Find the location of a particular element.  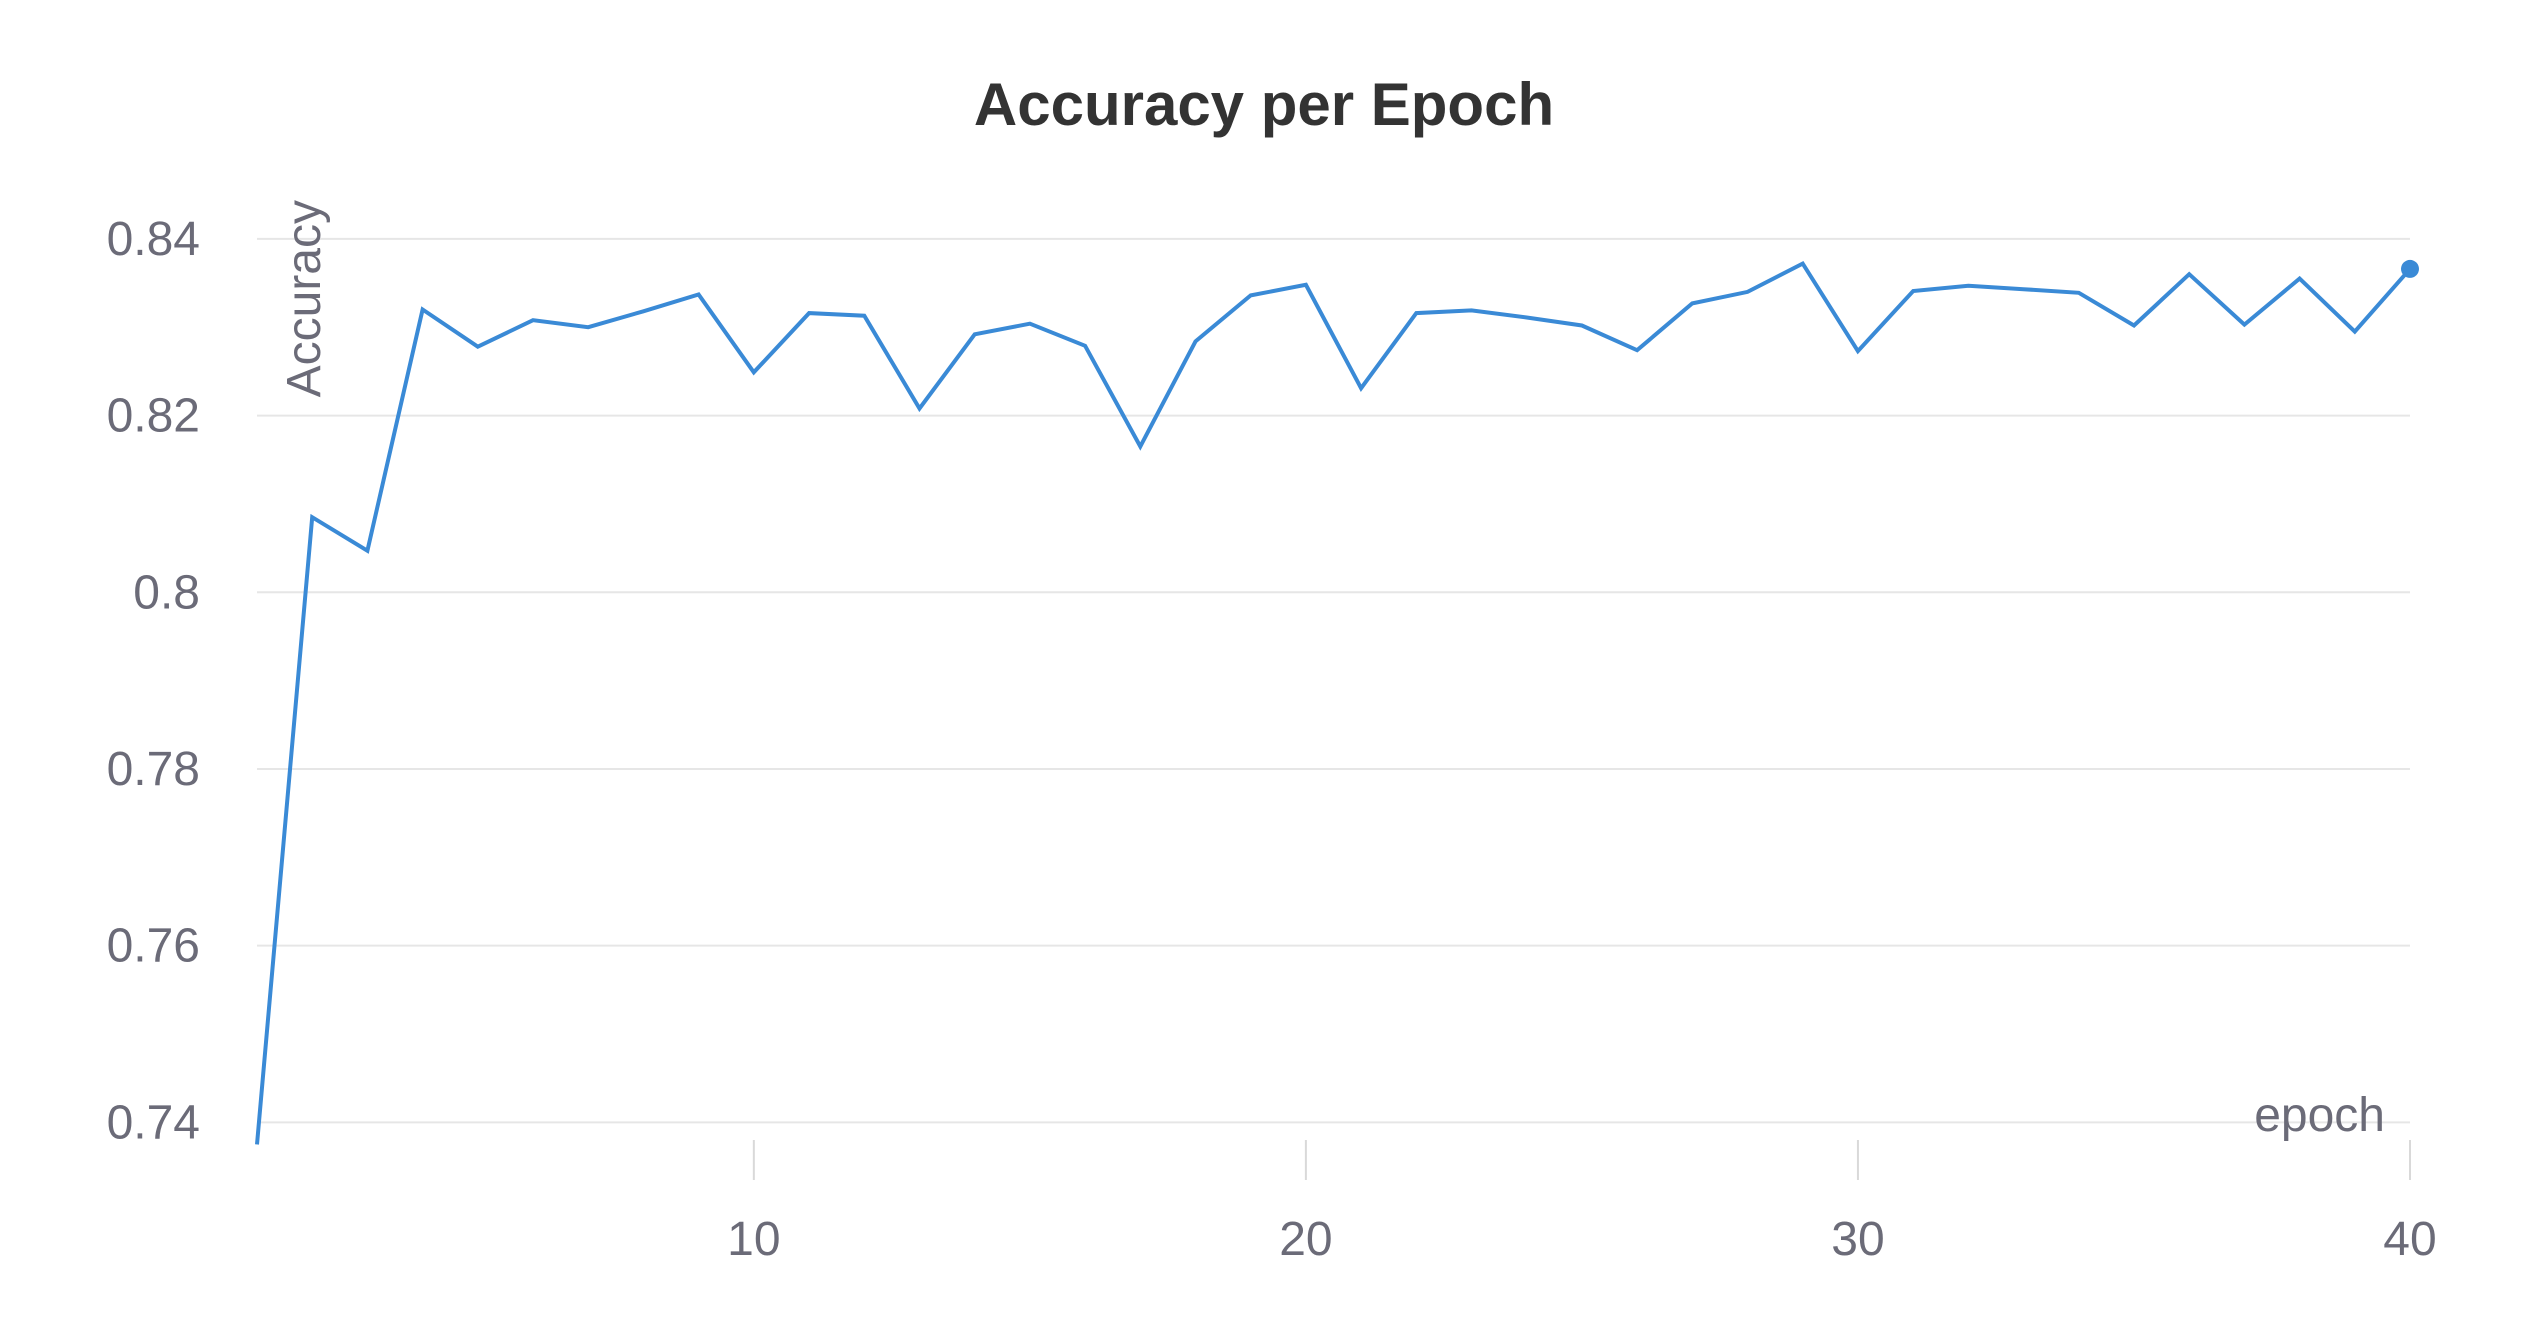

x-tick-label: 40 is located at coordinates (2409, 1239).